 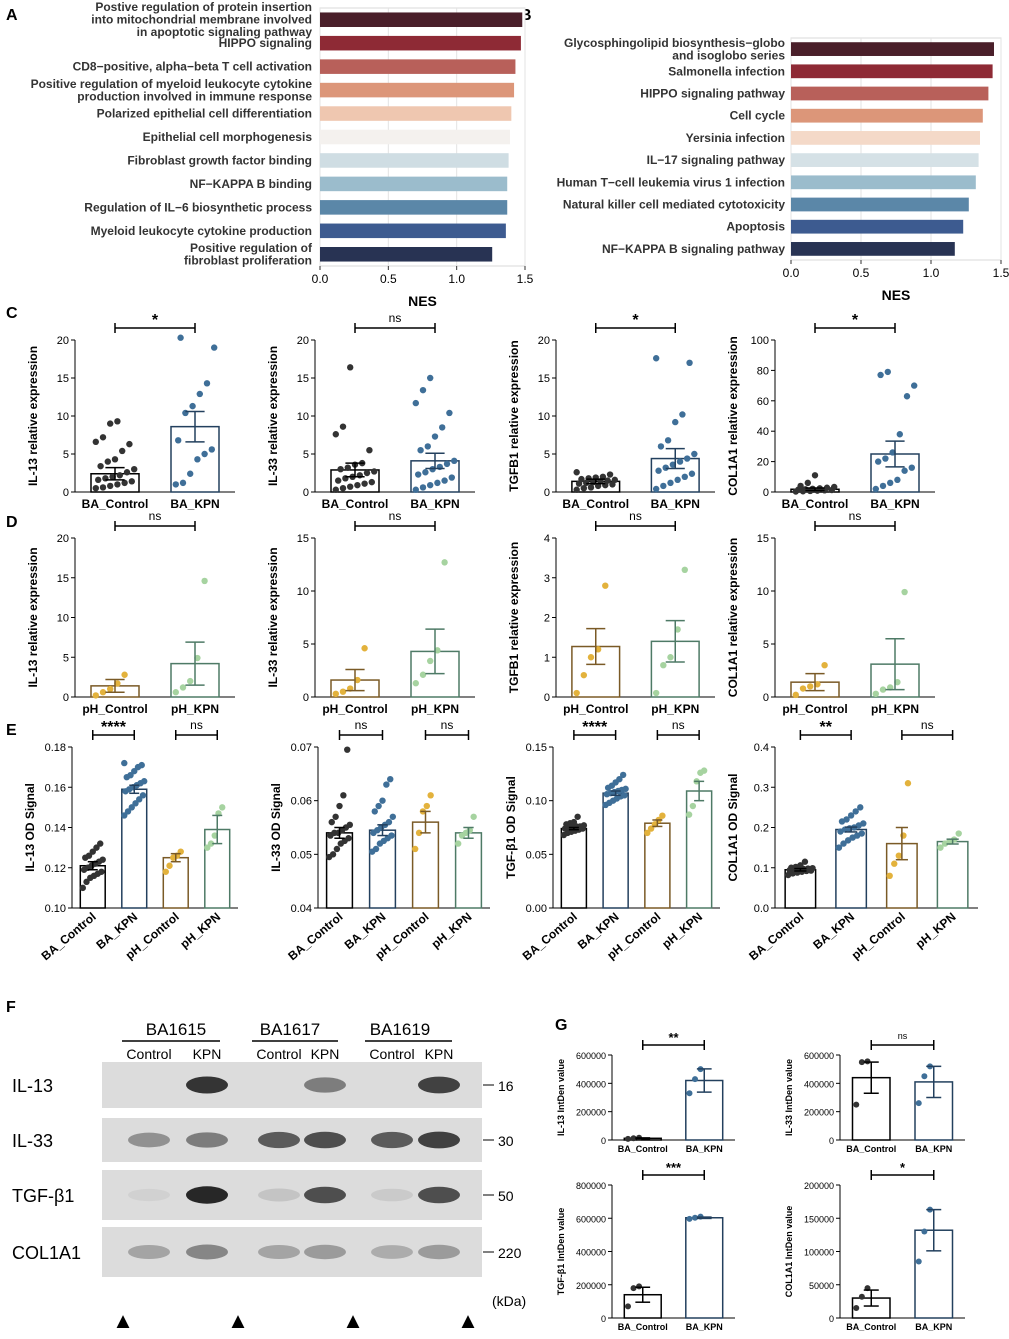 What do you see at coordinates (301, 748) in the screenshot?
I see `y-tick-label: 0.07` at bounding box center [301, 748].